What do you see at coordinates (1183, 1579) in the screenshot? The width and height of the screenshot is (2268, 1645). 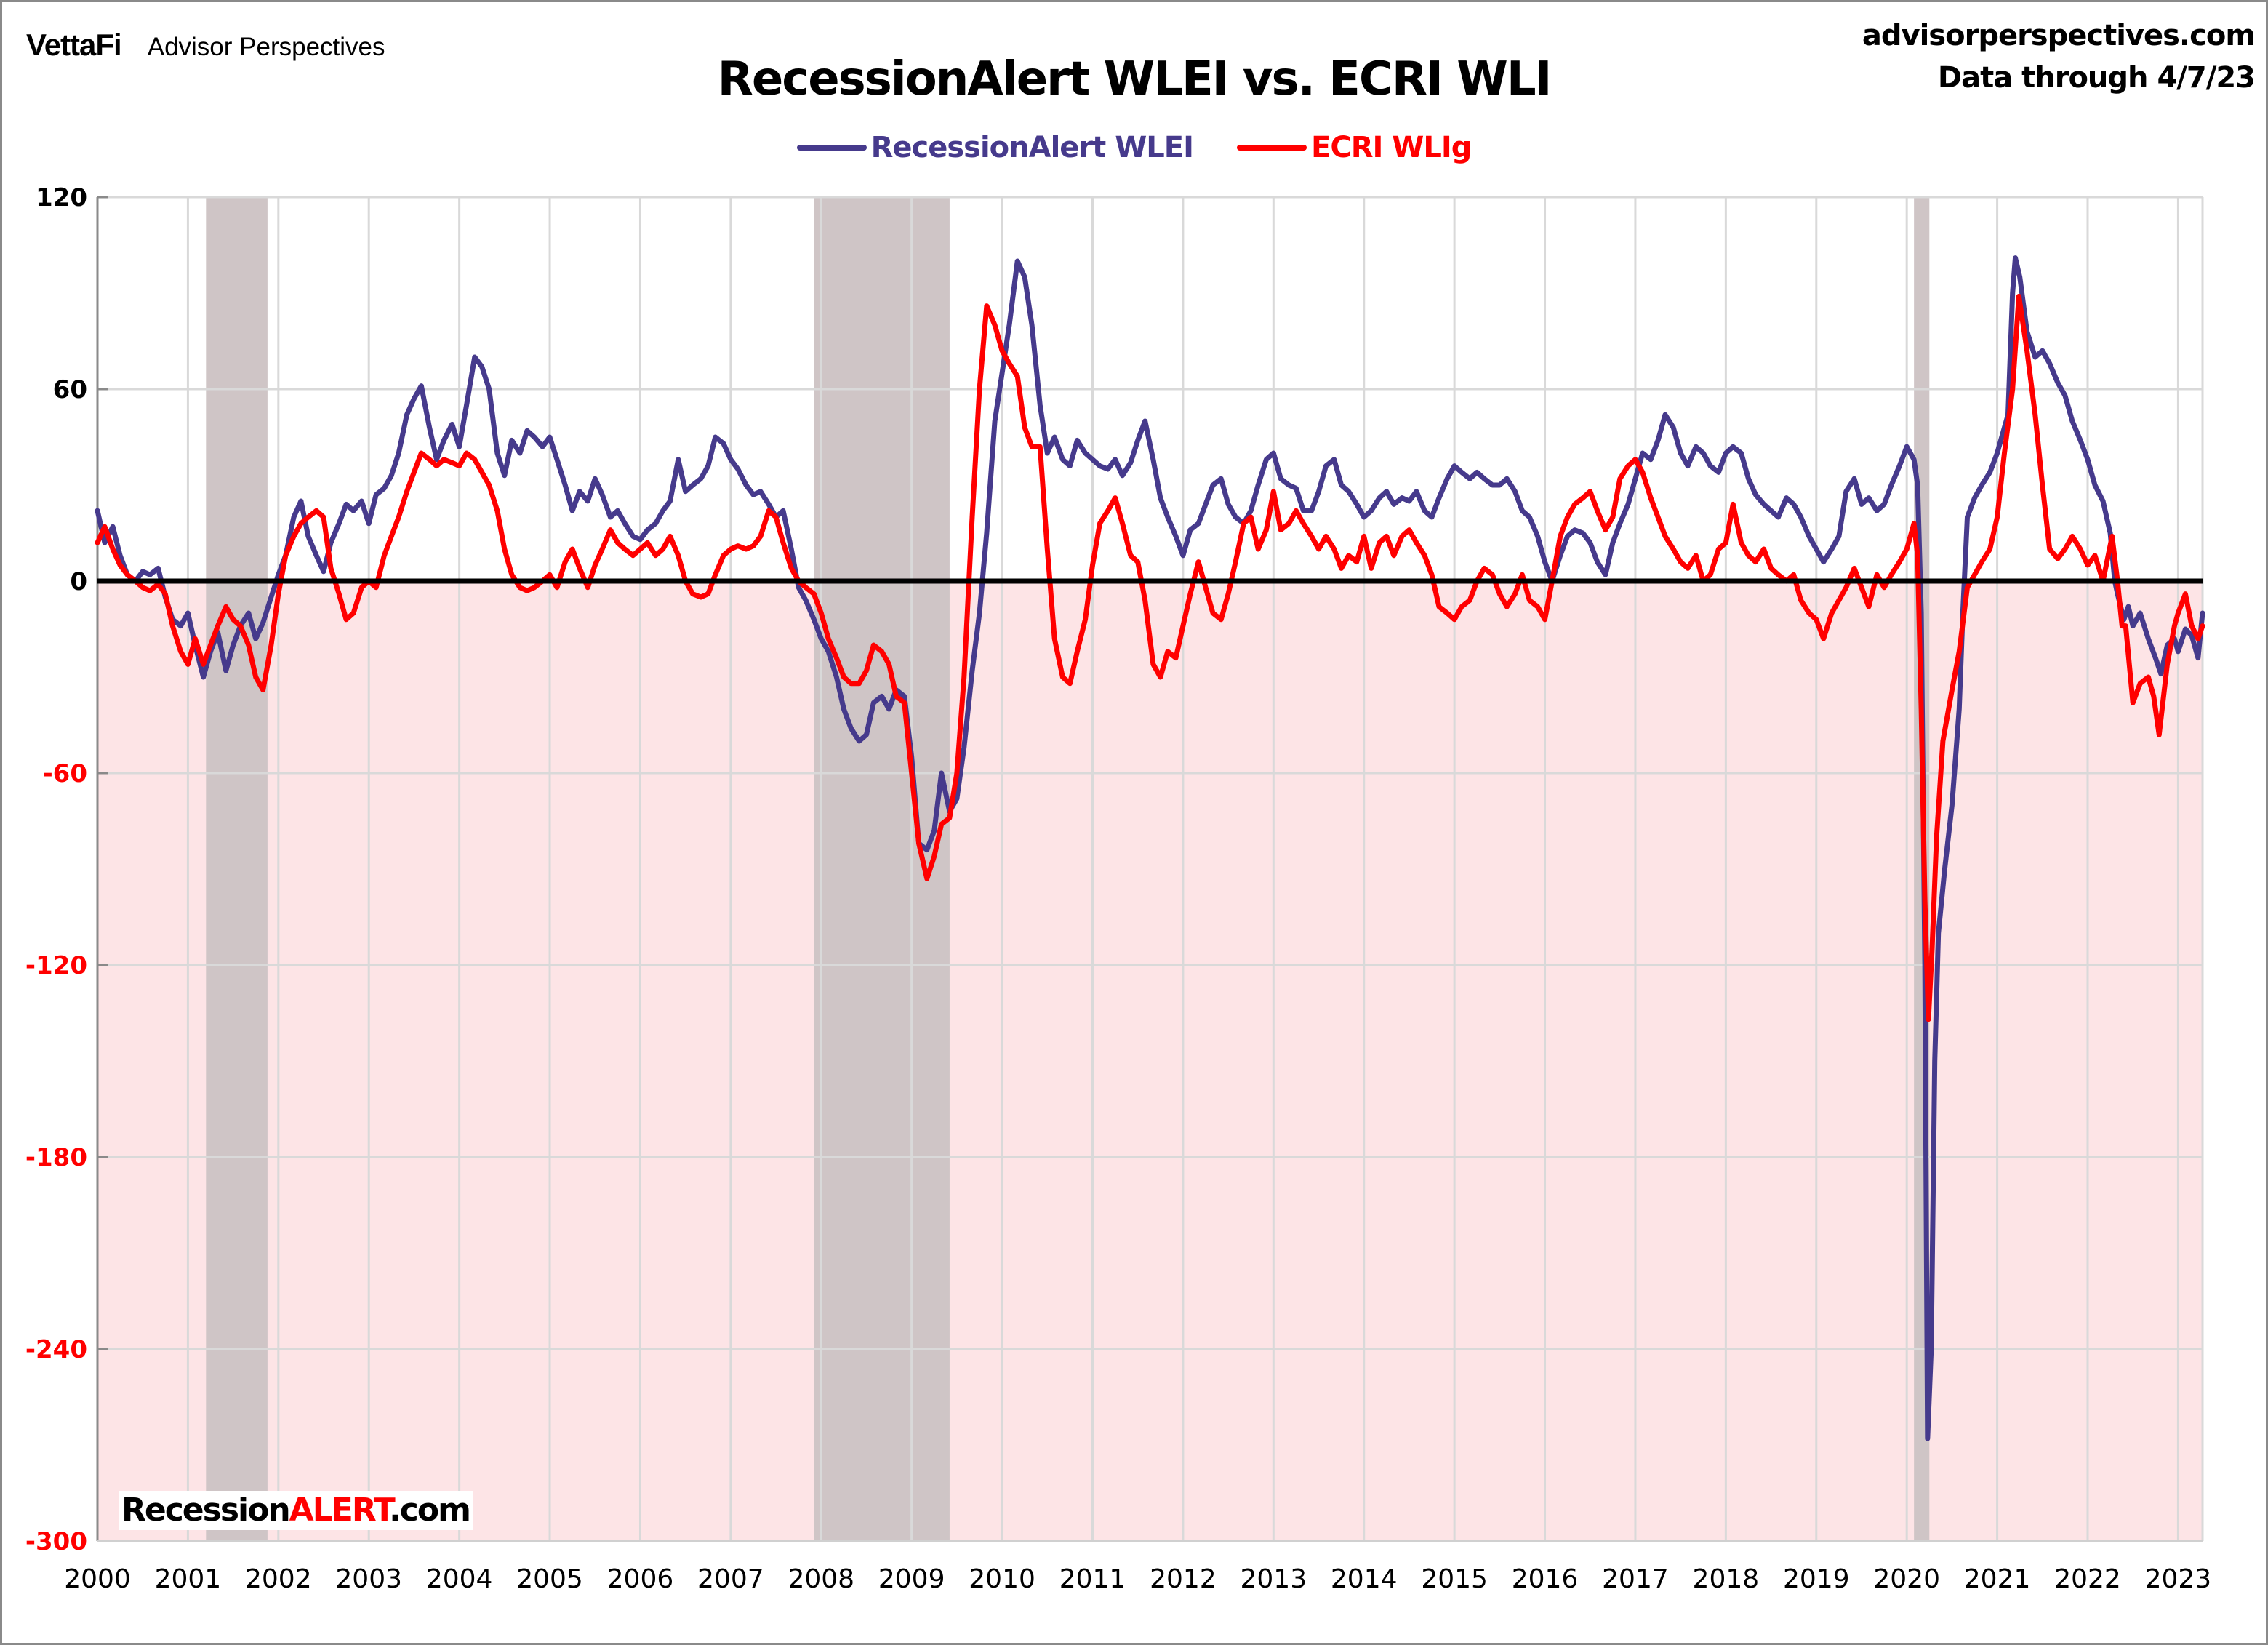 I see `x-tick-label: 2012` at bounding box center [1183, 1579].